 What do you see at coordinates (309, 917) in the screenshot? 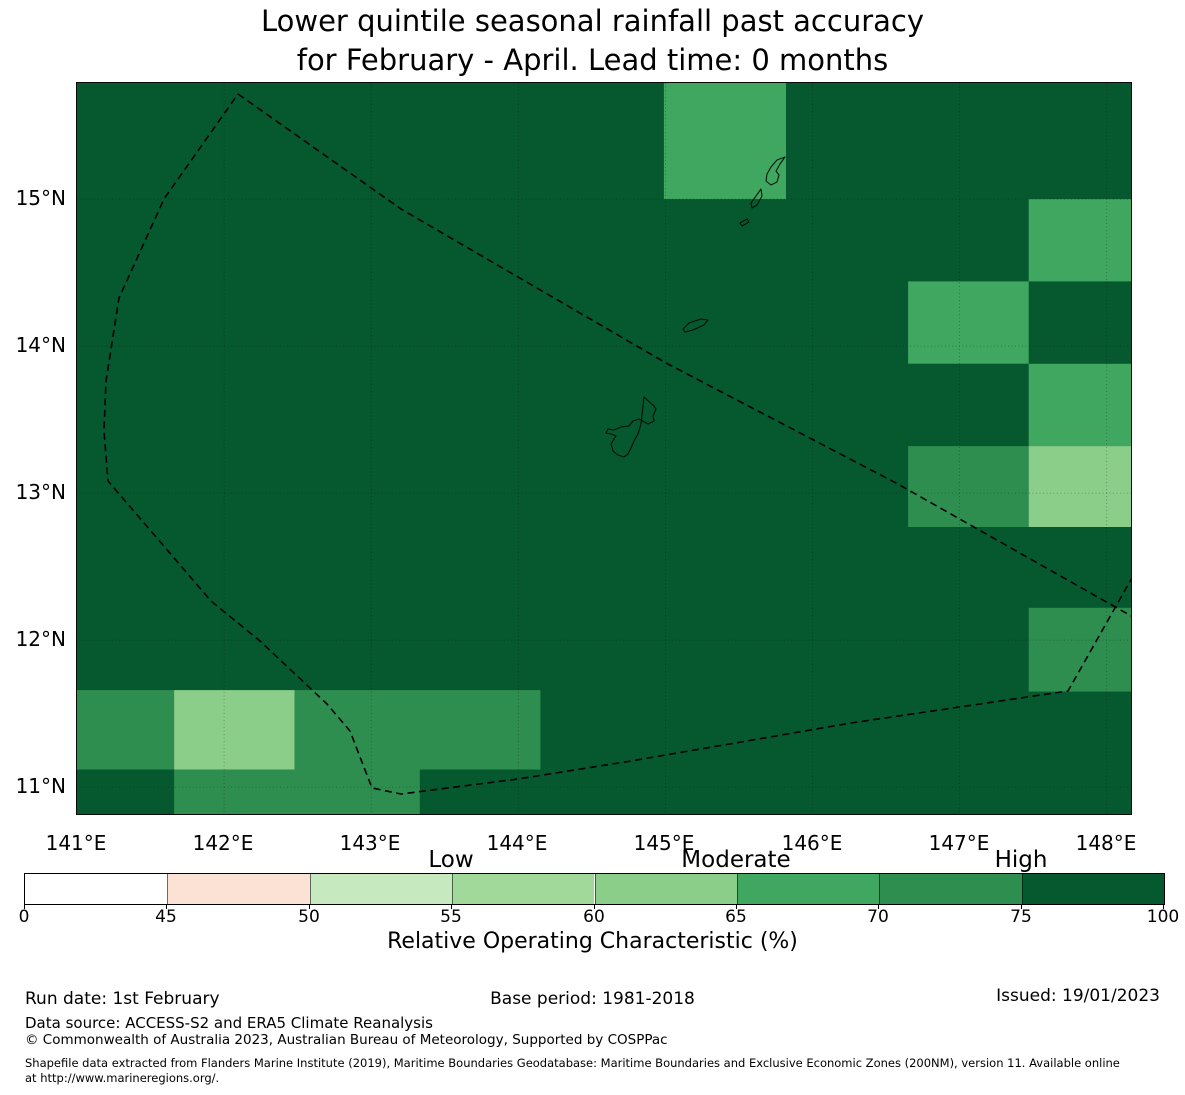
I see `colorbar-tick-label-50: 50` at bounding box center [309, 917].